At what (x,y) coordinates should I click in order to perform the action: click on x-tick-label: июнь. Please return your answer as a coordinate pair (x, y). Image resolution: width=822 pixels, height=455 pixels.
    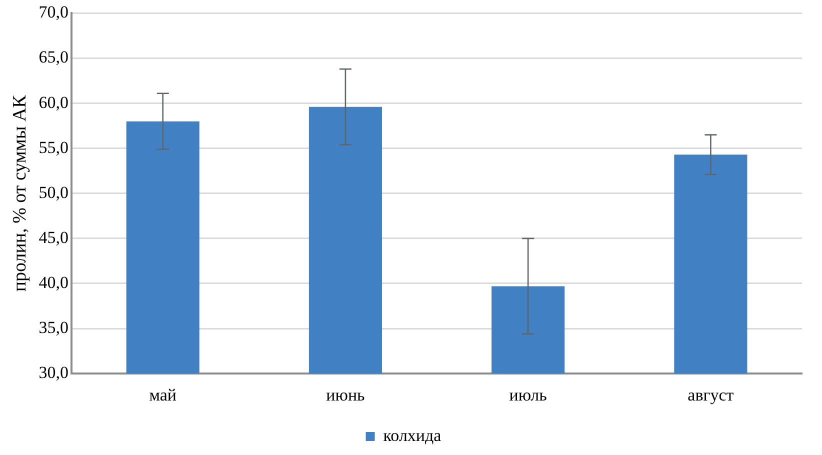
    Looking at the image, I should click on (346, 394).